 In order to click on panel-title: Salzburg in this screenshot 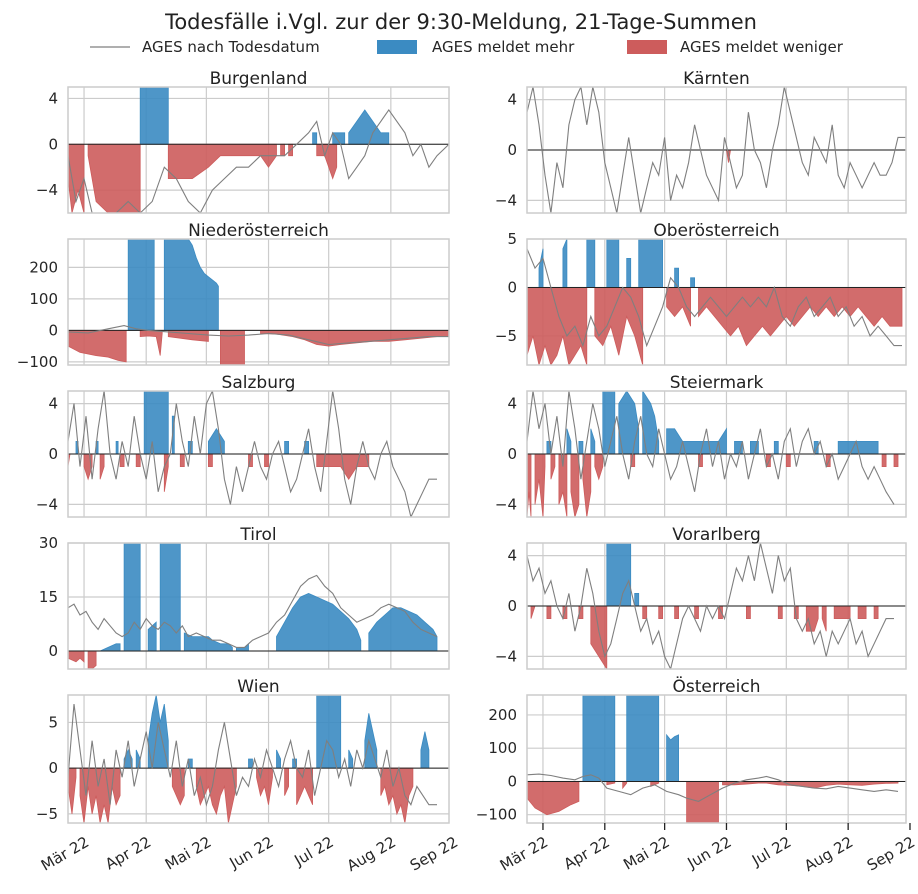, I will do `click(259, 383)`.